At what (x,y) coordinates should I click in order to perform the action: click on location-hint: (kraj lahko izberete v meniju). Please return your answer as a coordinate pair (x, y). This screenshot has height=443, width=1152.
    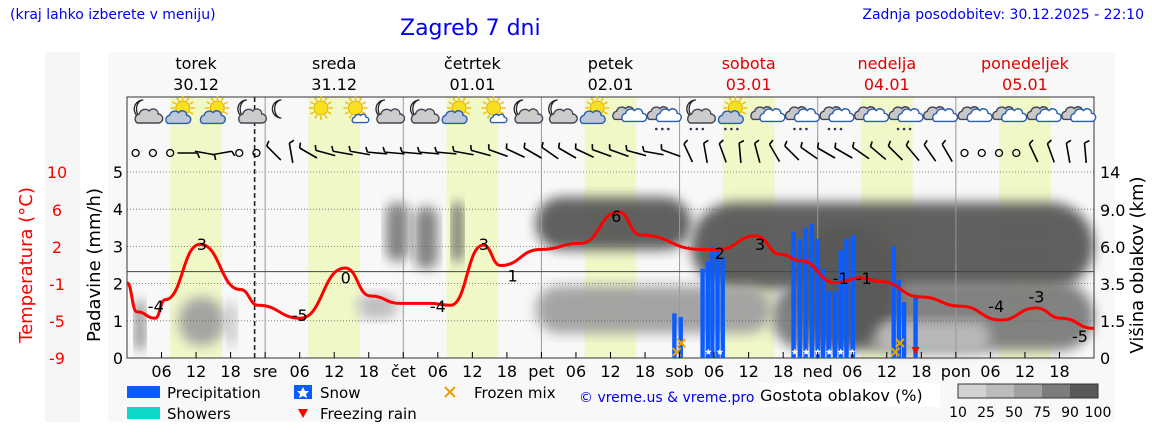
    Looking at the image, I should click on (113, 15).